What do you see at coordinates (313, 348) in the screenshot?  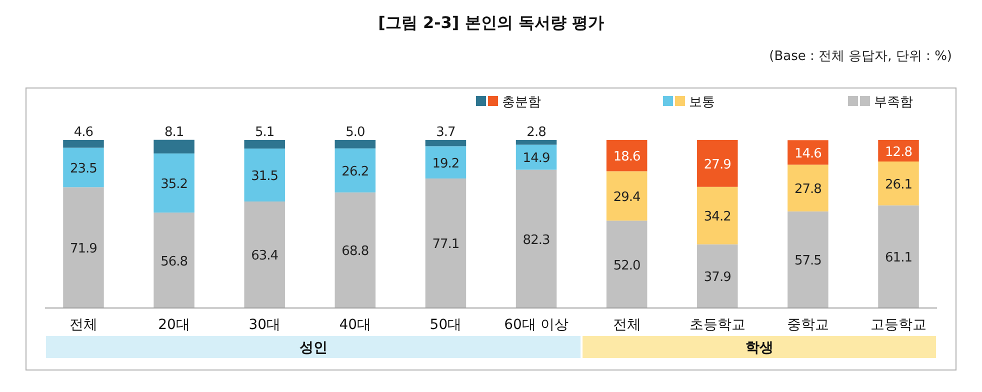 I see `text: 성인` at bounding box center [313, 348].